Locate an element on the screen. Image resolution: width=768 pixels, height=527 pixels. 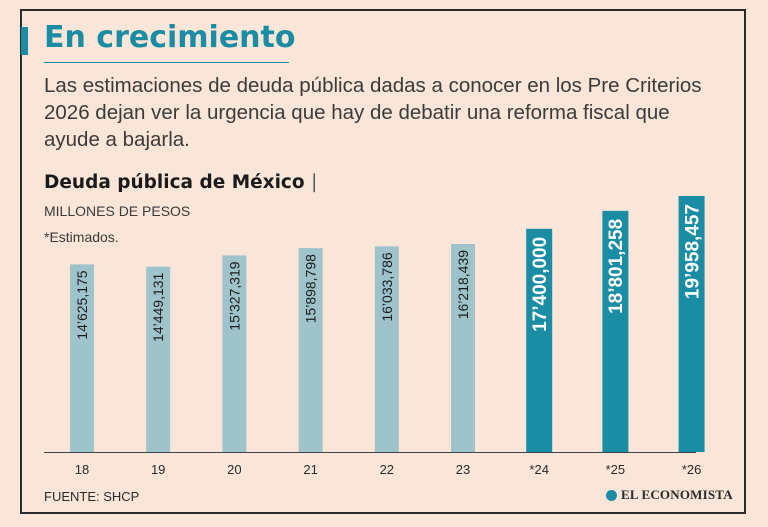
chart-title: Deuda pública de México | is located at coordinates (180, 182).